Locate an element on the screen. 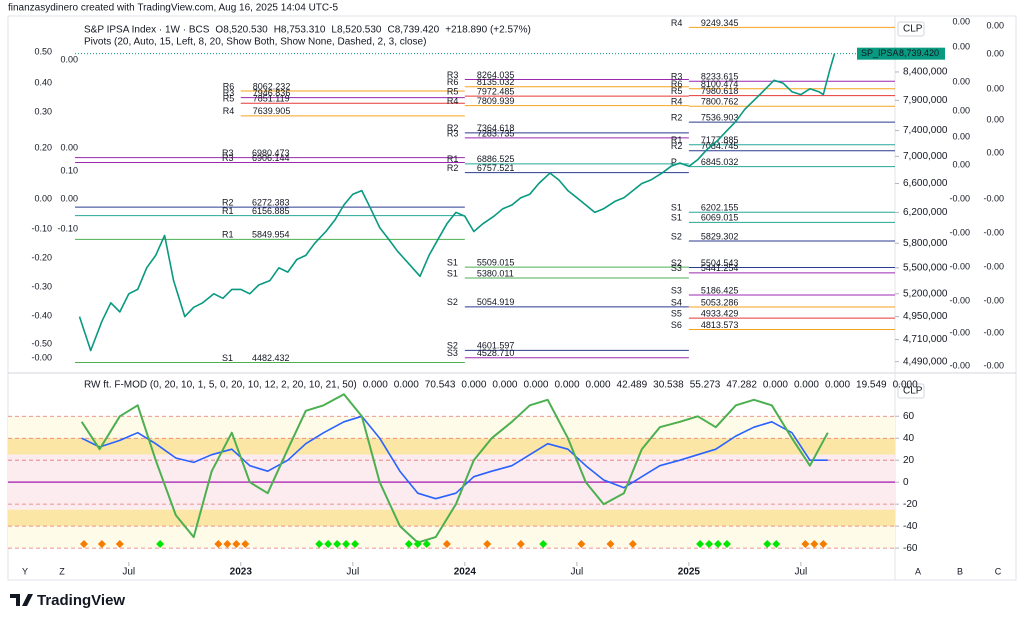  pivot-label: 5441.254 is located at coordinates (720, 268).